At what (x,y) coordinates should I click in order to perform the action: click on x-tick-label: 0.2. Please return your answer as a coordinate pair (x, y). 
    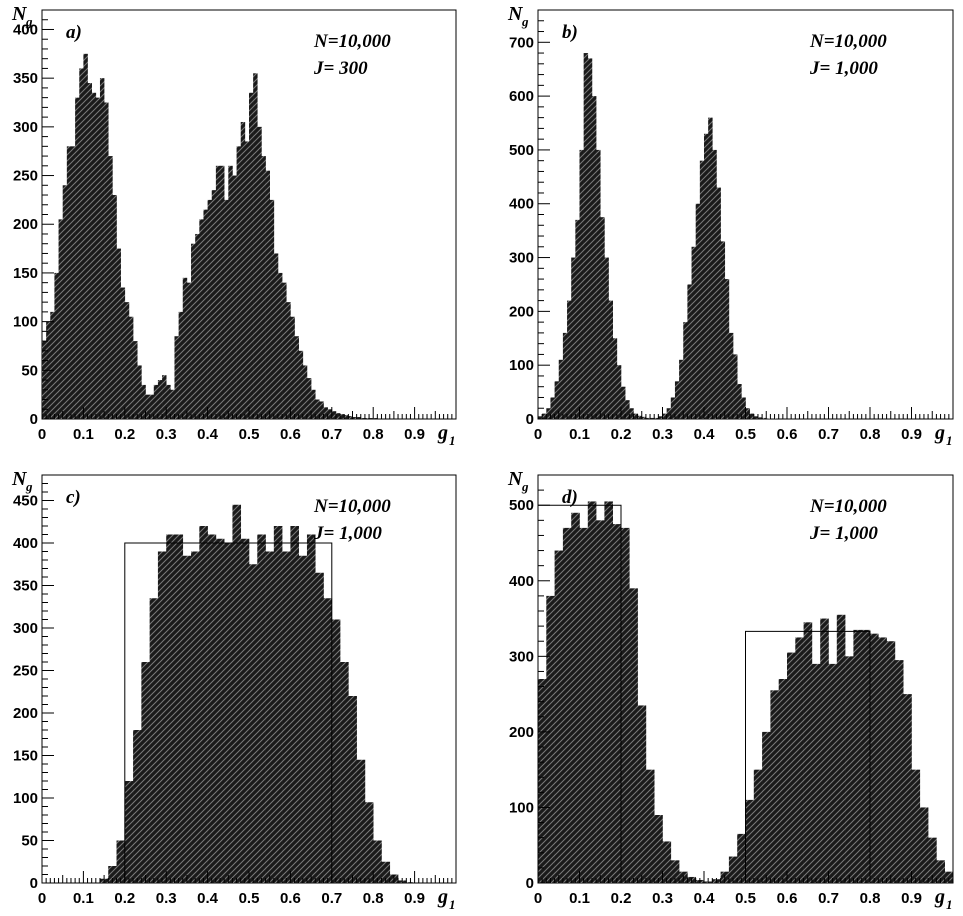
    Looking at the image, I should click on (124, 434).